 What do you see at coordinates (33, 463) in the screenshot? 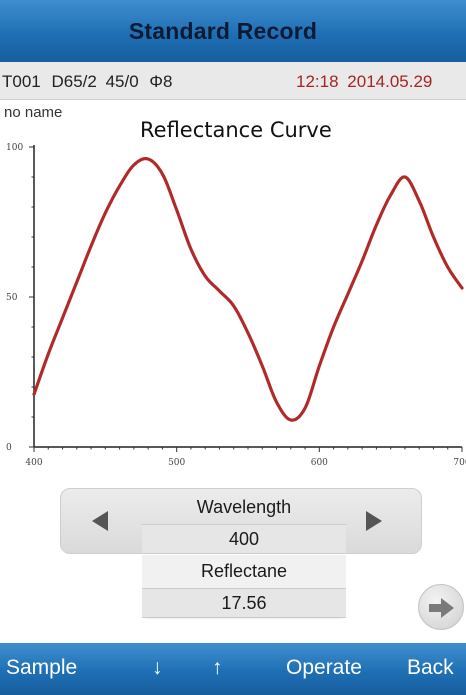
I see `x-tick-label-400: 400` at bounding box center [33, 463].